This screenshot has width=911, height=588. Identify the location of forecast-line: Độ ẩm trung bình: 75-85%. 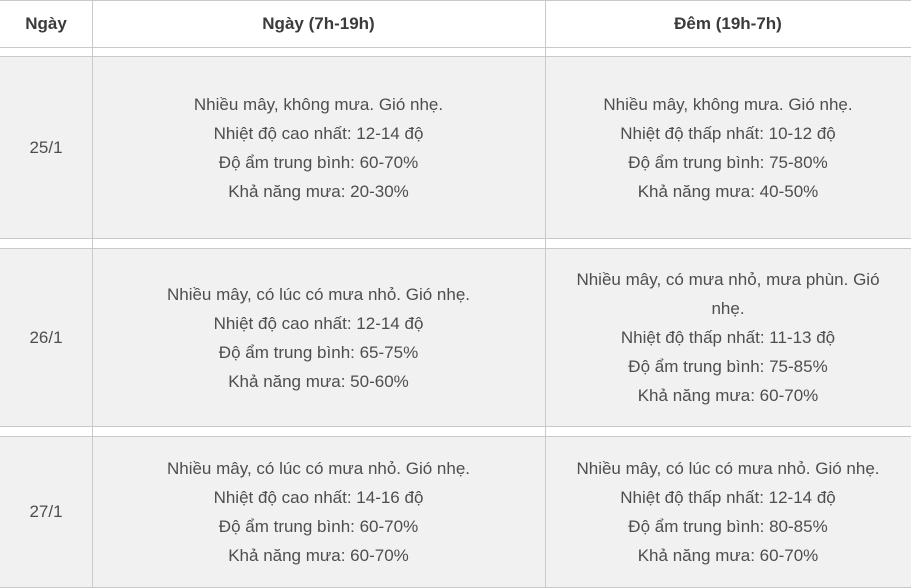
(728, 366).